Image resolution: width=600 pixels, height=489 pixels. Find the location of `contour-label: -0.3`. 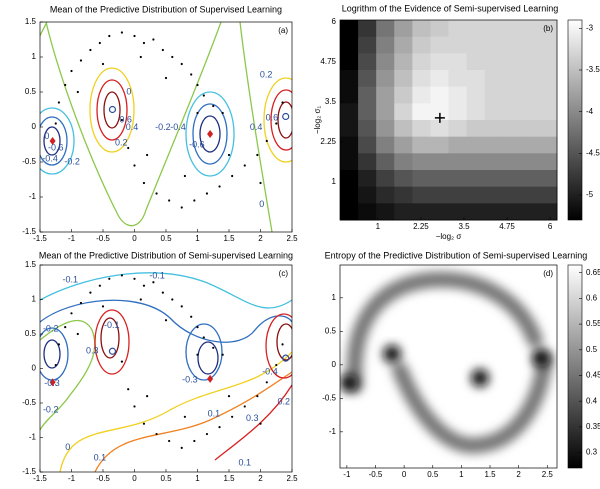

contour-label: -0.3 is located at coordinates (52, 383).